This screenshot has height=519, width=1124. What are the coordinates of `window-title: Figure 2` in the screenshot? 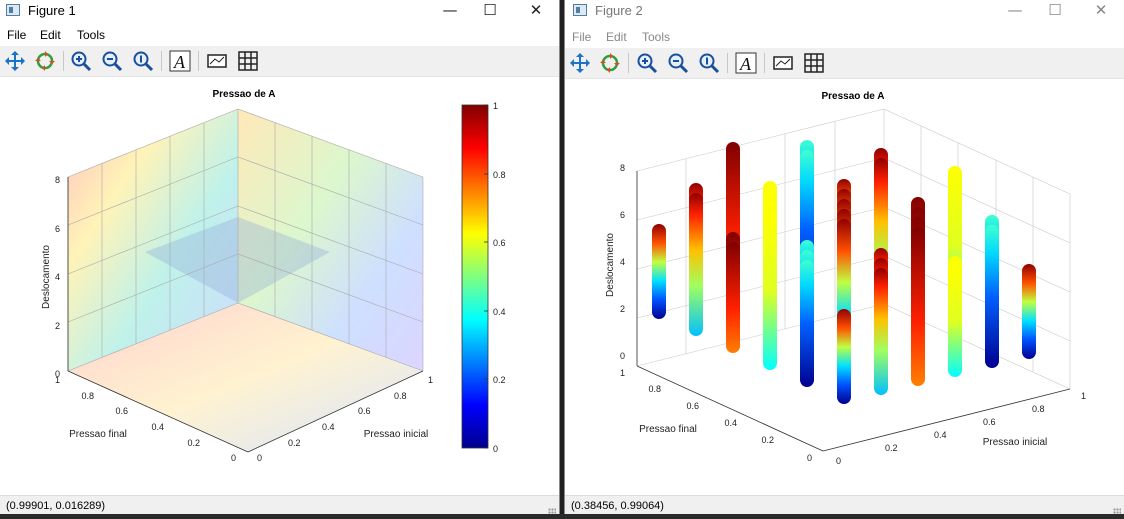 It's located at (619, 10).